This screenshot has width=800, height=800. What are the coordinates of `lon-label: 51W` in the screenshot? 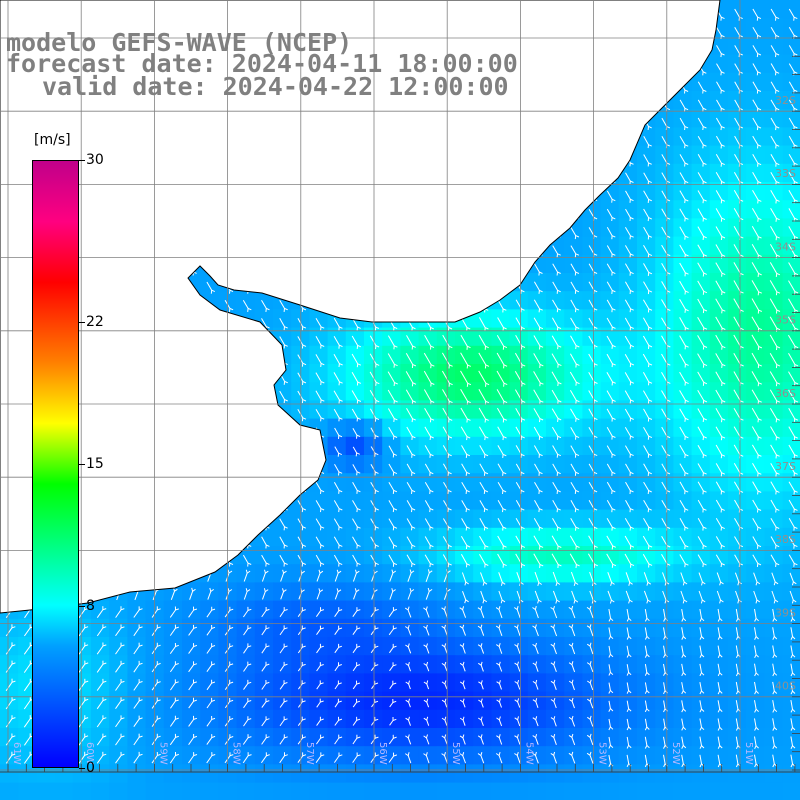 It's located at (748, 753).